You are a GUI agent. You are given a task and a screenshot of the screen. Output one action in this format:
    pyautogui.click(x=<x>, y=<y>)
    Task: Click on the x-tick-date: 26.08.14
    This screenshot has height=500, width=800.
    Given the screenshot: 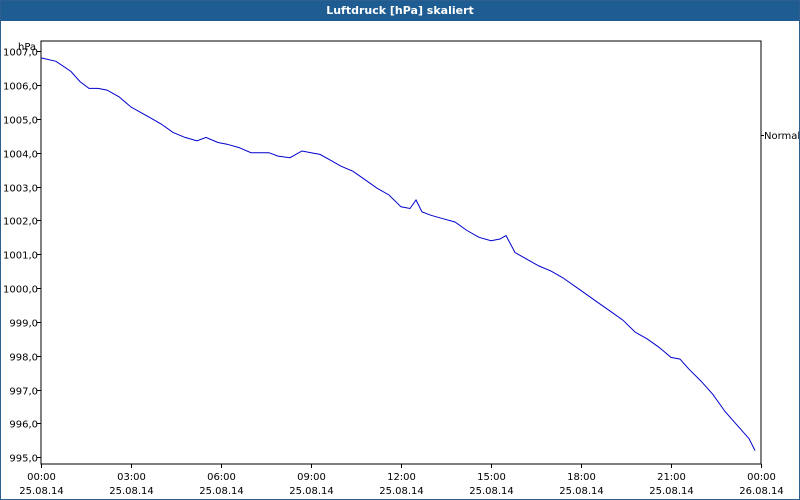 What is the action you would take?
    pyautogui.click(x=761, y=491)
    